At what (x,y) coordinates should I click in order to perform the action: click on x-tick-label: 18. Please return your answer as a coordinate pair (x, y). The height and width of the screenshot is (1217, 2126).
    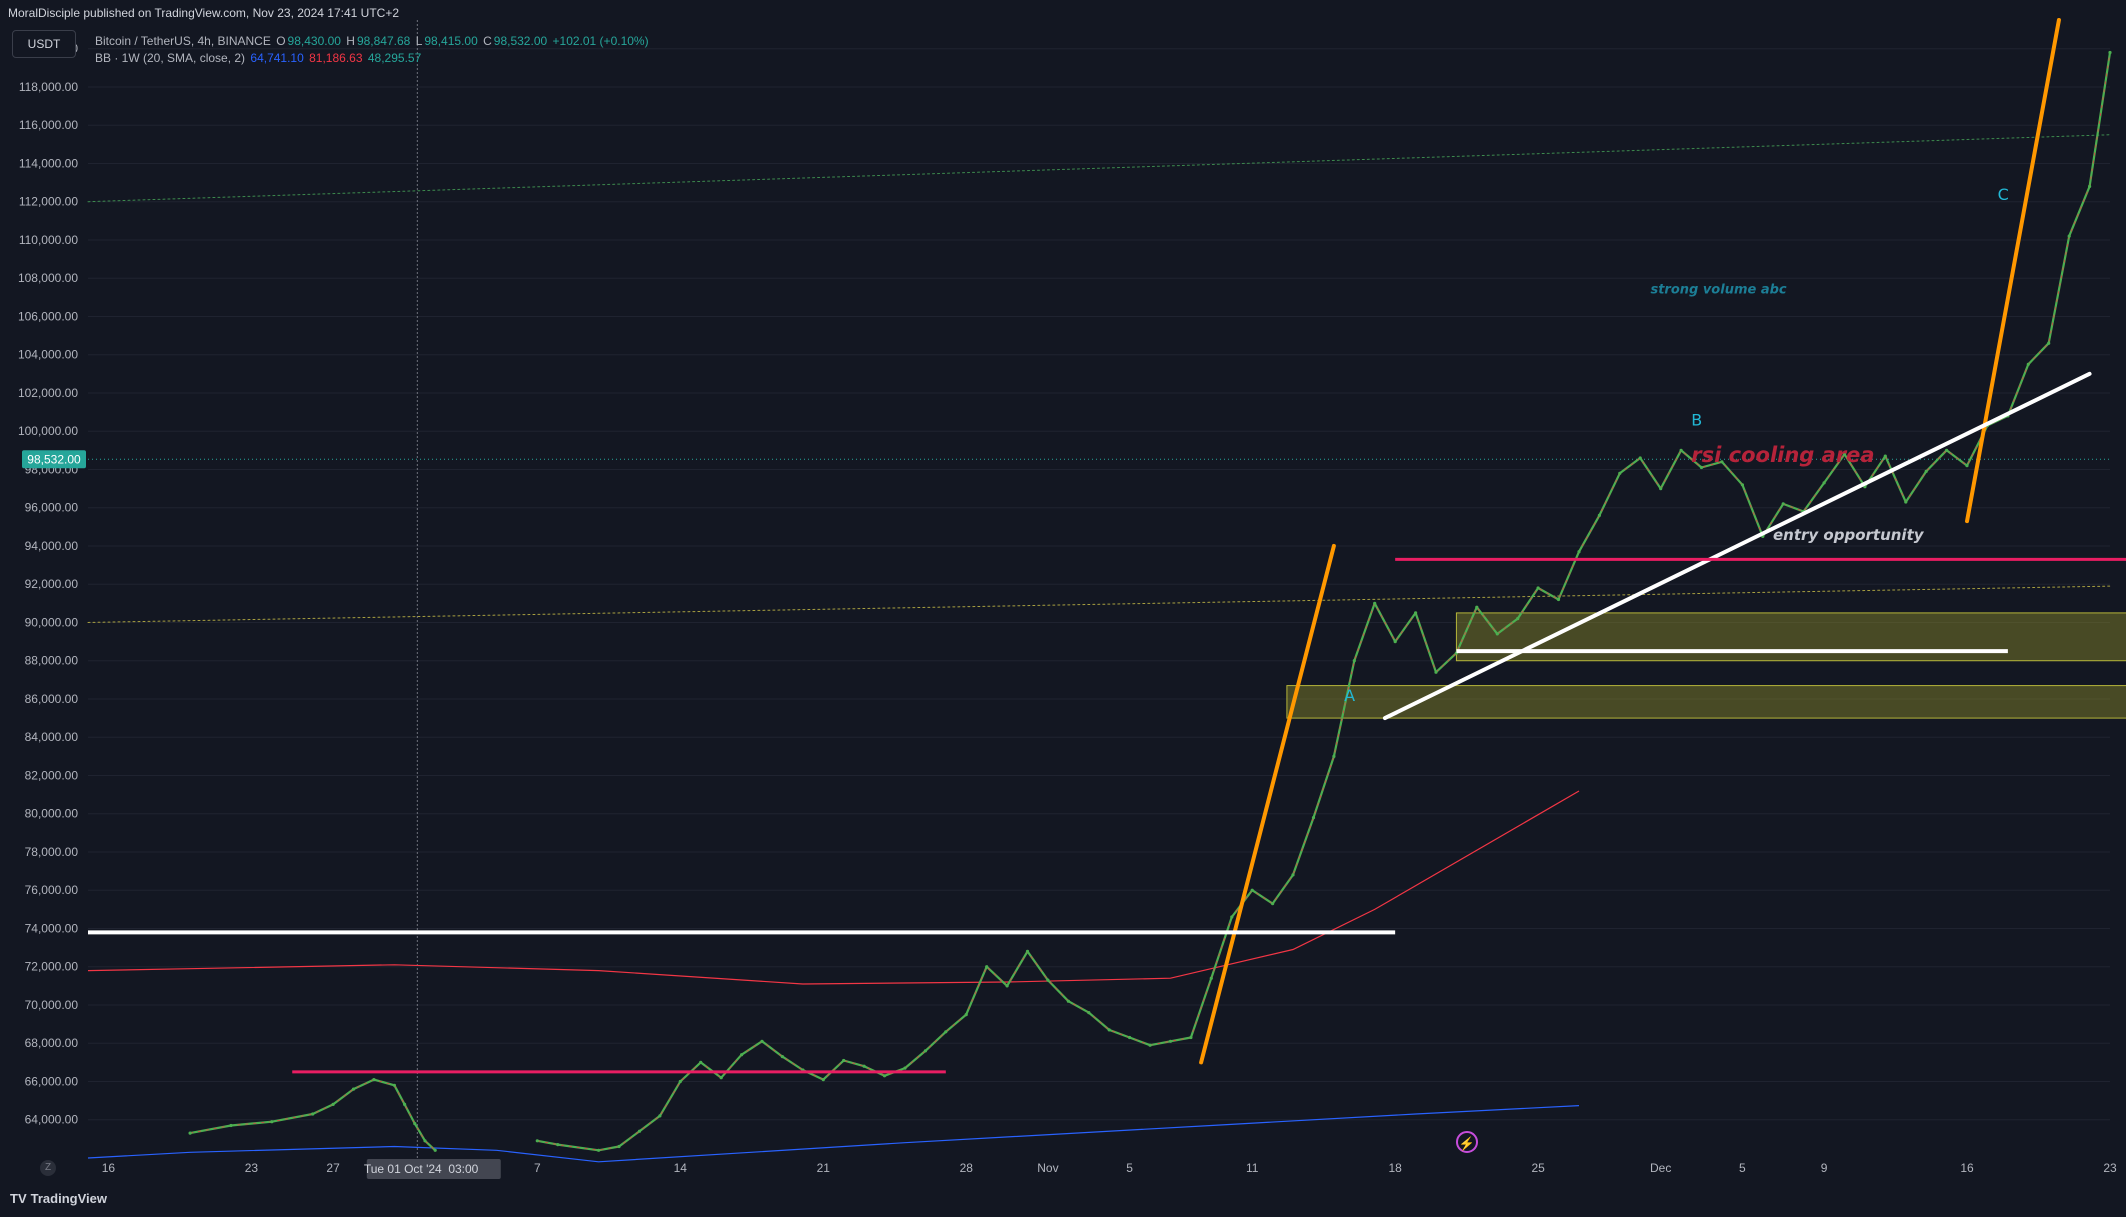
    Looking at the image, I should click on (1395, 1168).